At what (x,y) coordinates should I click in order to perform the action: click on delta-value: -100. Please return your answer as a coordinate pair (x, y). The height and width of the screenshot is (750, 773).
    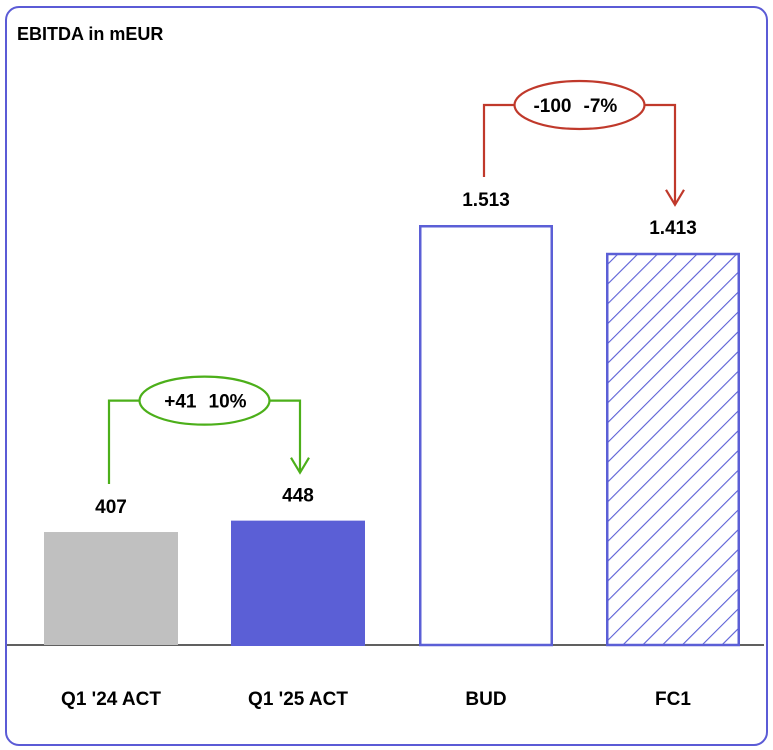
    Looking at the image, I should click on (552, 106).